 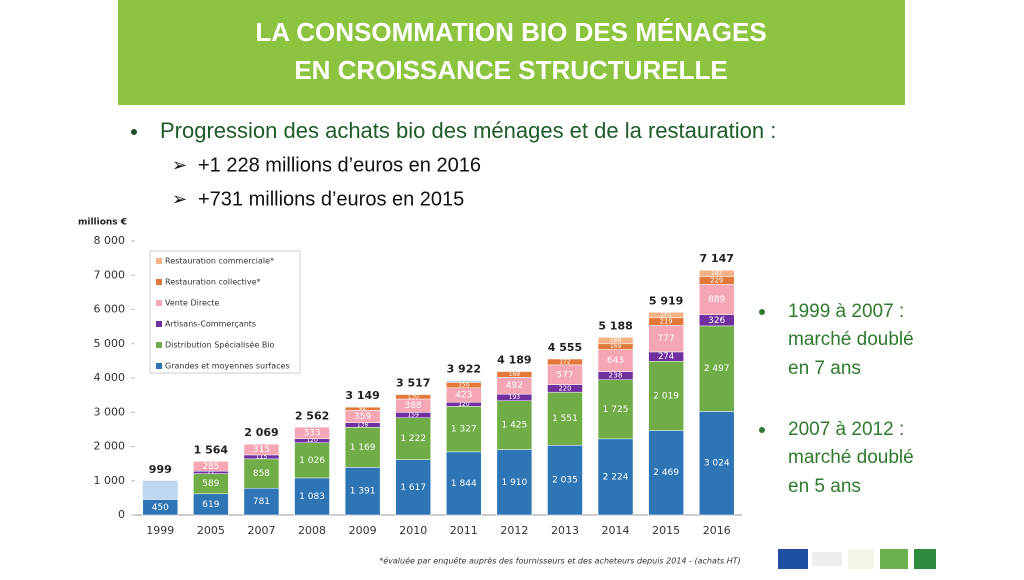 What do you see at coordinates (210, 324) in the screenshot?
I see `legend-label: Artisans-Commerçants` at bounding box center [210, 324].